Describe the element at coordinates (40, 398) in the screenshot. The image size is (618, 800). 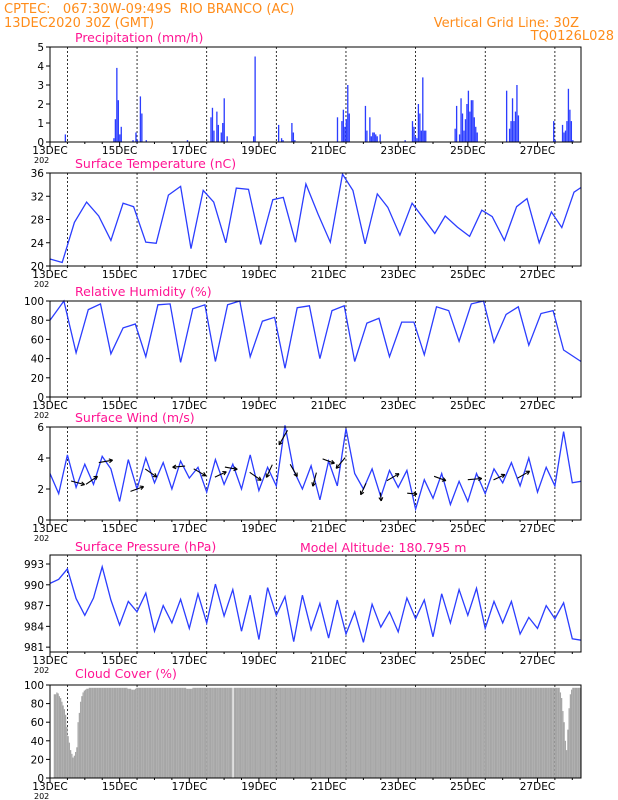
I see `y-tick-label: 0` at that location.